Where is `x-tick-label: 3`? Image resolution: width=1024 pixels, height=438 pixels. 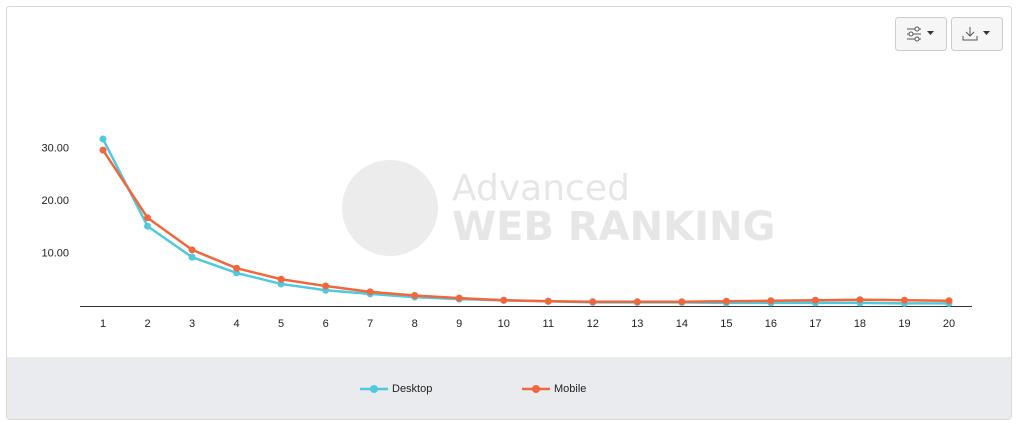 x-tick-label: 3 is located at coordinates (192, 324).